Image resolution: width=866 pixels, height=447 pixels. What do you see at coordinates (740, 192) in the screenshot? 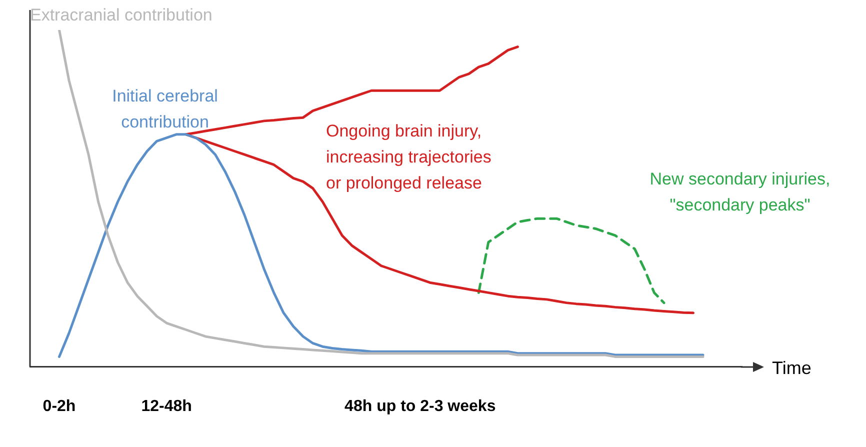
I see `text: New secondary injuries, "secondary peaks"` at bounding box center [740, 192].